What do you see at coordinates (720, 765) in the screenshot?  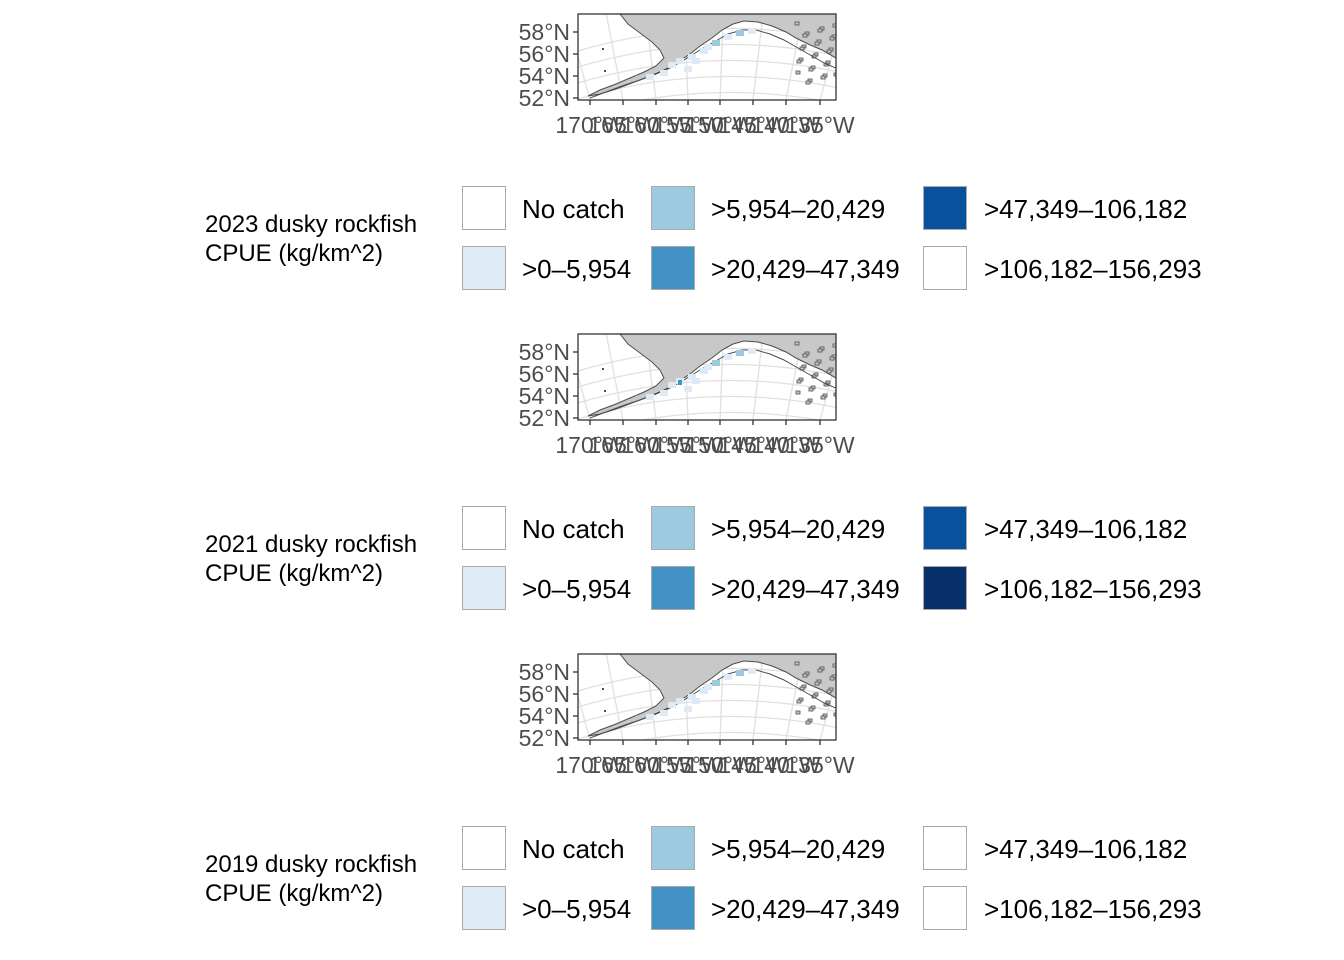 I see `x-tick-label: 150°W` at bounding box center [720, 765].